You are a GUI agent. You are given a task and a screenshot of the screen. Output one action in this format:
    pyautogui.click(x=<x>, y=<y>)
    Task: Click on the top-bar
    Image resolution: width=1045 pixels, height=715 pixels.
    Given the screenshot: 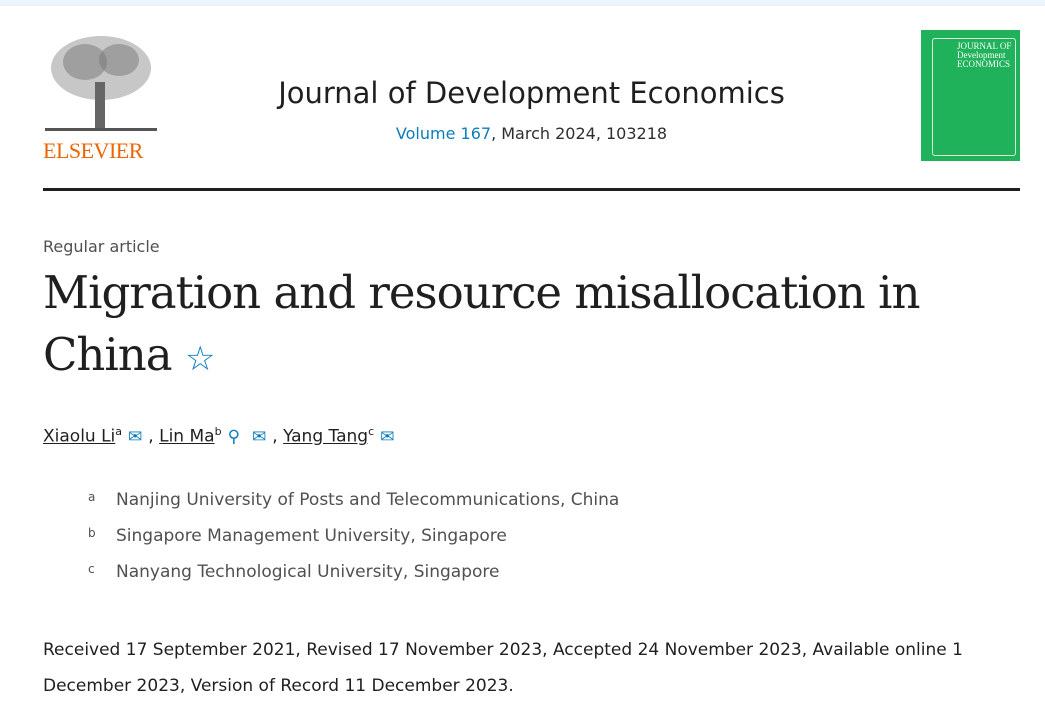 What is the action you would take?
    pyautogui.click(x=522, y=3)
    